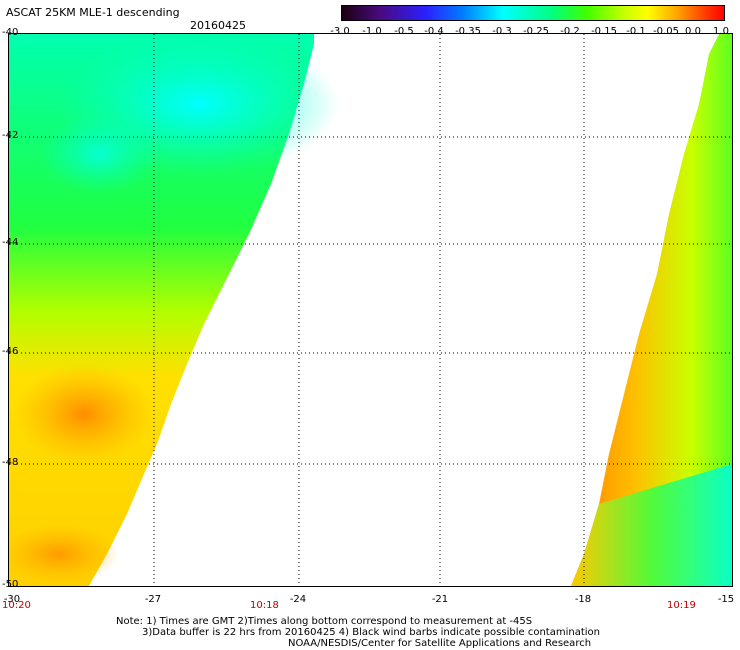 The height and width of the screenshot is (650, 740). What do you see at coordinates (536, 31) in the screenshot?
I see `color-scale-label: -0.25` at bounding box center [536, 31].